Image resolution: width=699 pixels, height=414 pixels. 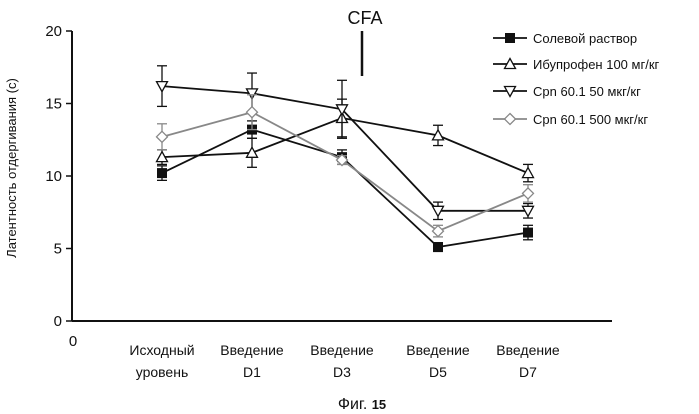 I want to click on x-category-label-line2: уровень, so click(x=162, y=372).